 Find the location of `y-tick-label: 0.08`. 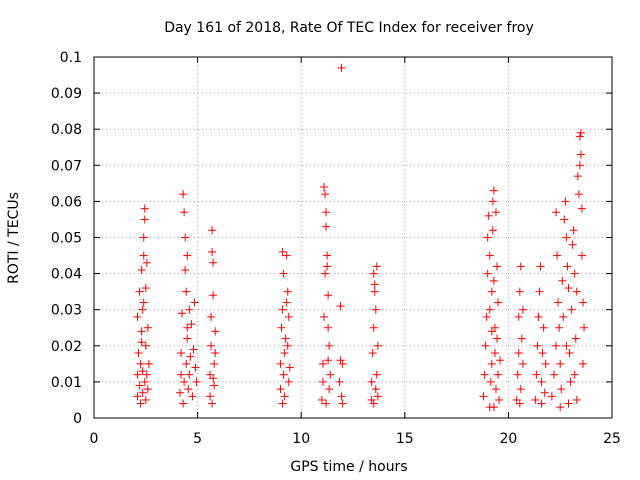

y-tick-label: 0.08 is located at coordinates (66, 130).